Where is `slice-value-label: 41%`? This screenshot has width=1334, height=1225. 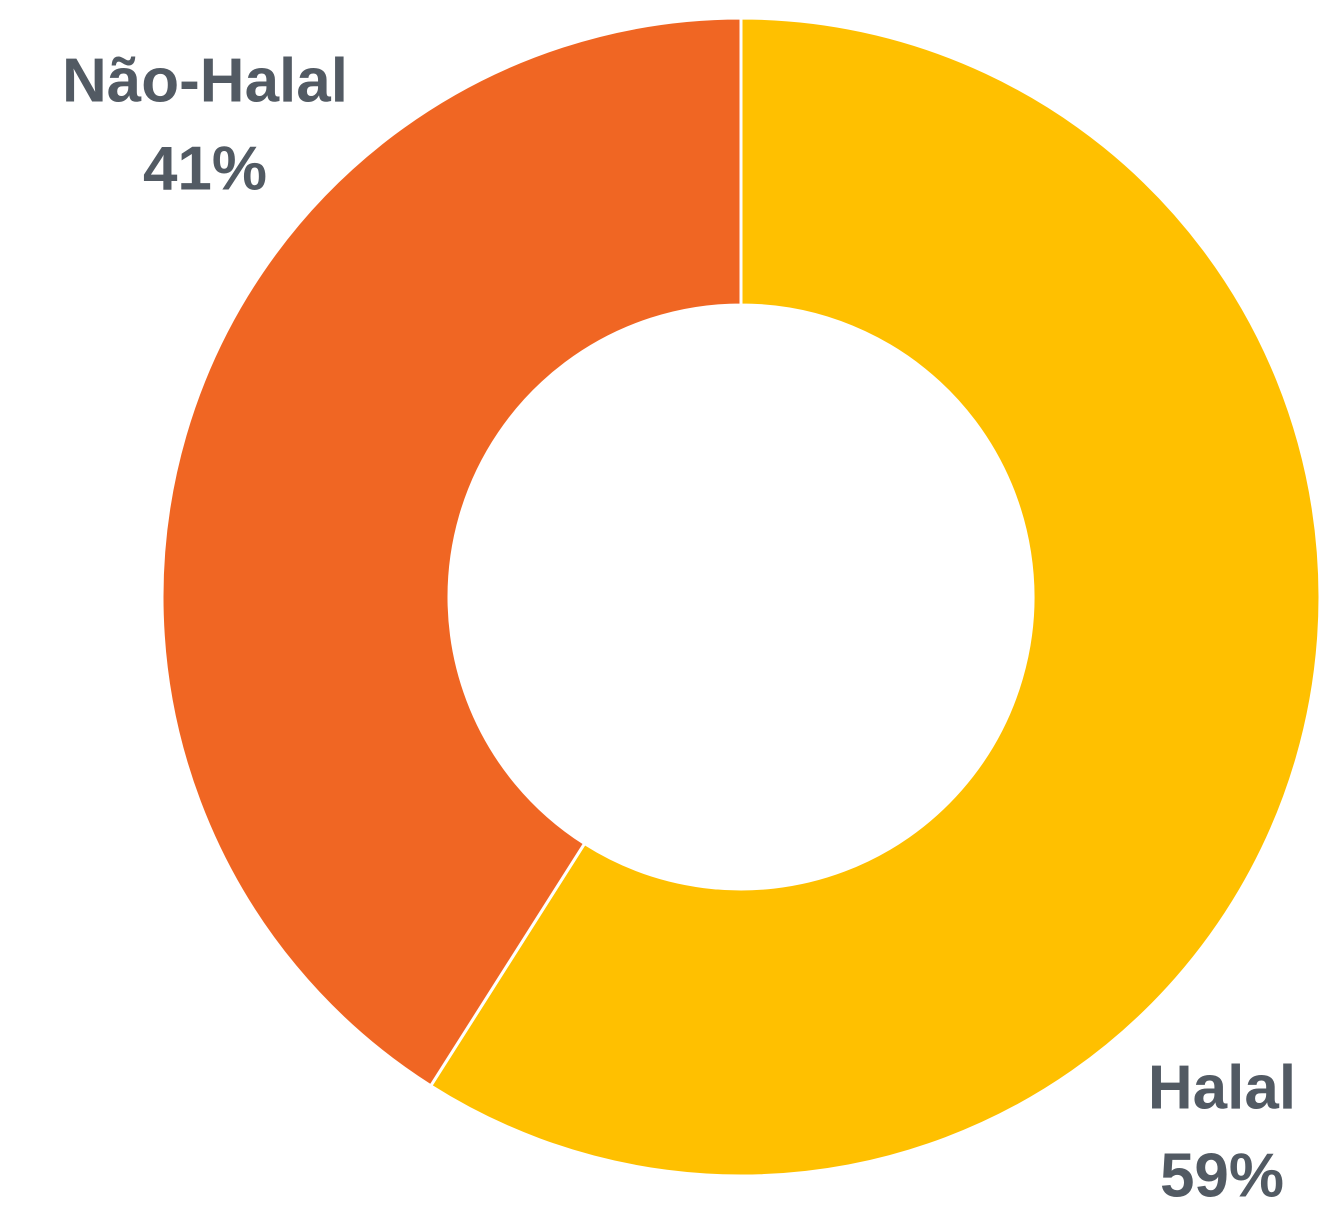
slice-value-label: 41% is located at coordinates (205, 168).